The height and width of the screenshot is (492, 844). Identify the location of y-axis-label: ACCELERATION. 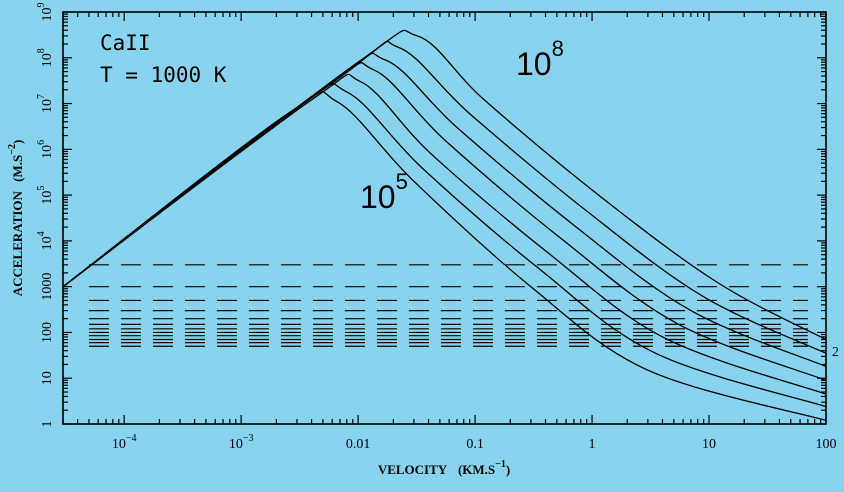
(17, 243).